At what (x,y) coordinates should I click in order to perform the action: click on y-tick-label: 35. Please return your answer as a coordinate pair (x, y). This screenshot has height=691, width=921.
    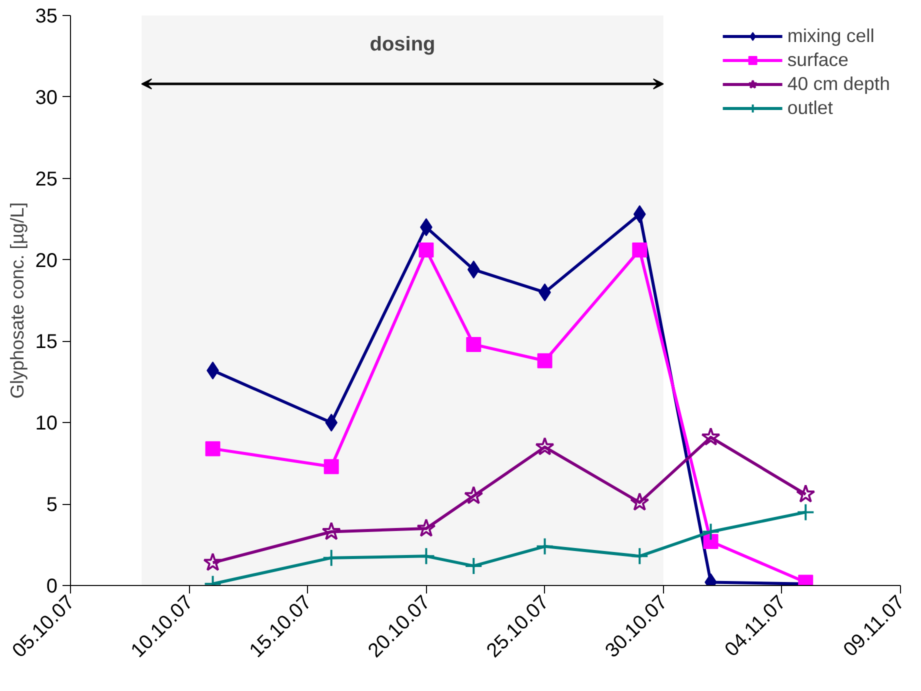
    Looking at the image, I should click on (46, 17).